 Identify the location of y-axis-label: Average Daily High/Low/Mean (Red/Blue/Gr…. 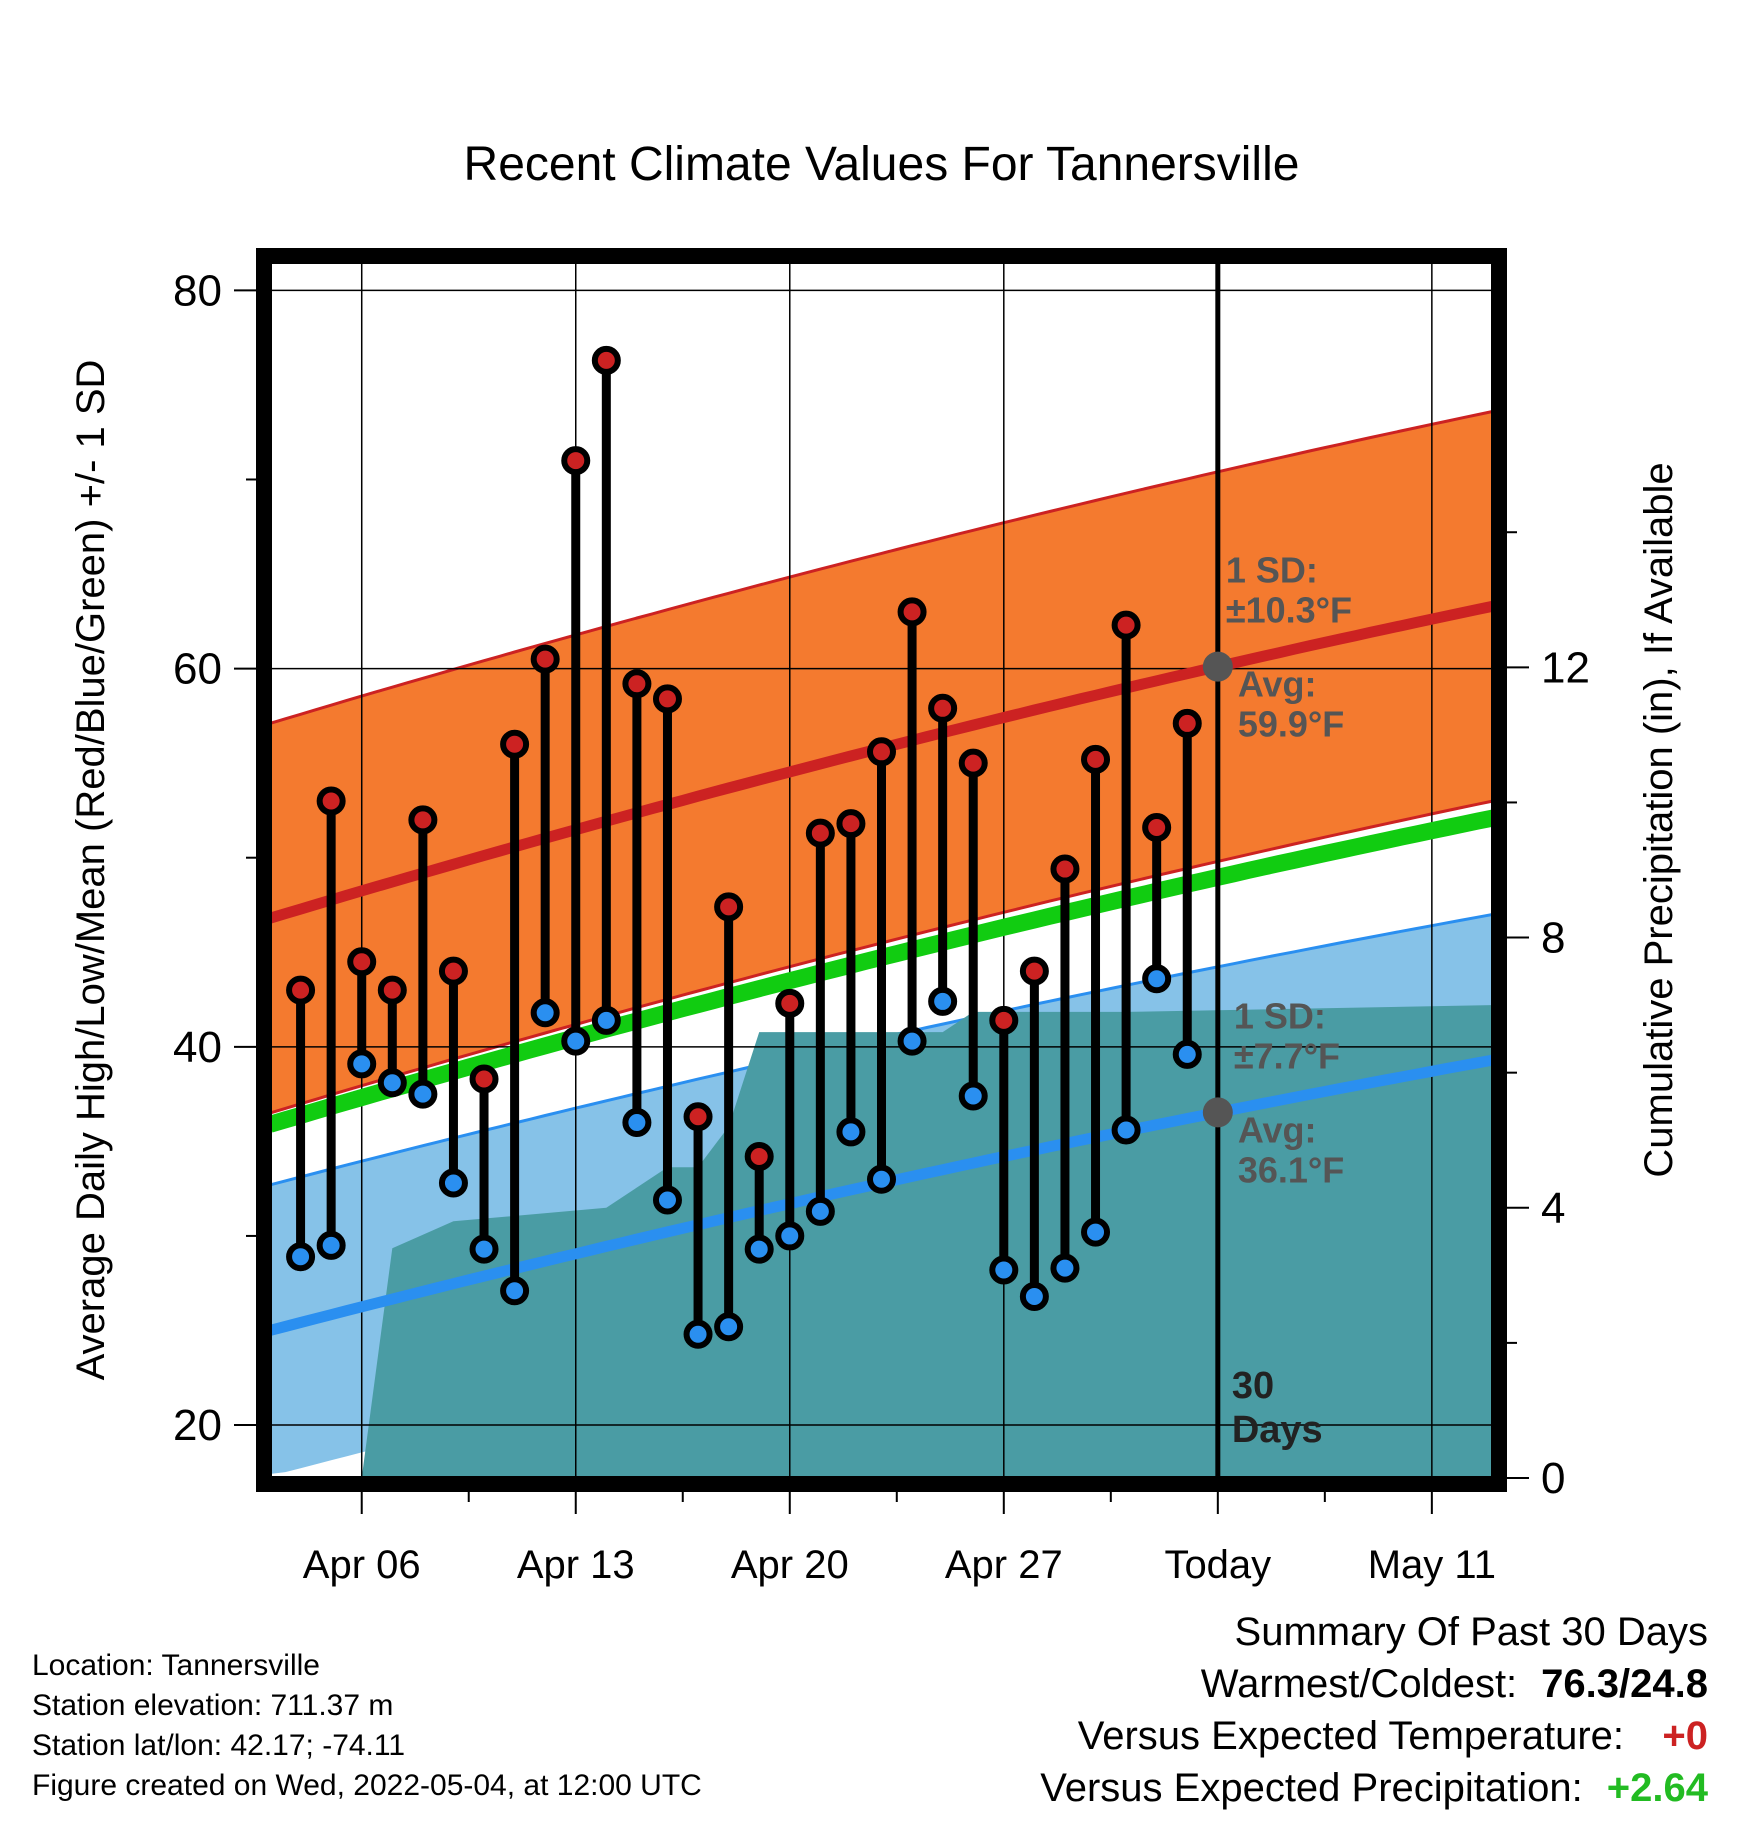
(91, 870).